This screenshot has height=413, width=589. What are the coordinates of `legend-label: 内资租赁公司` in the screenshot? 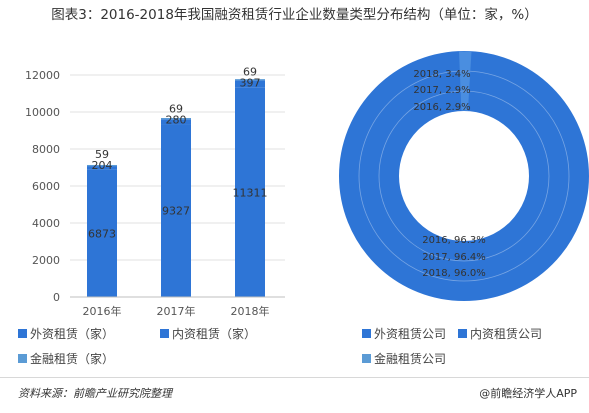 It's located at (506, 334).